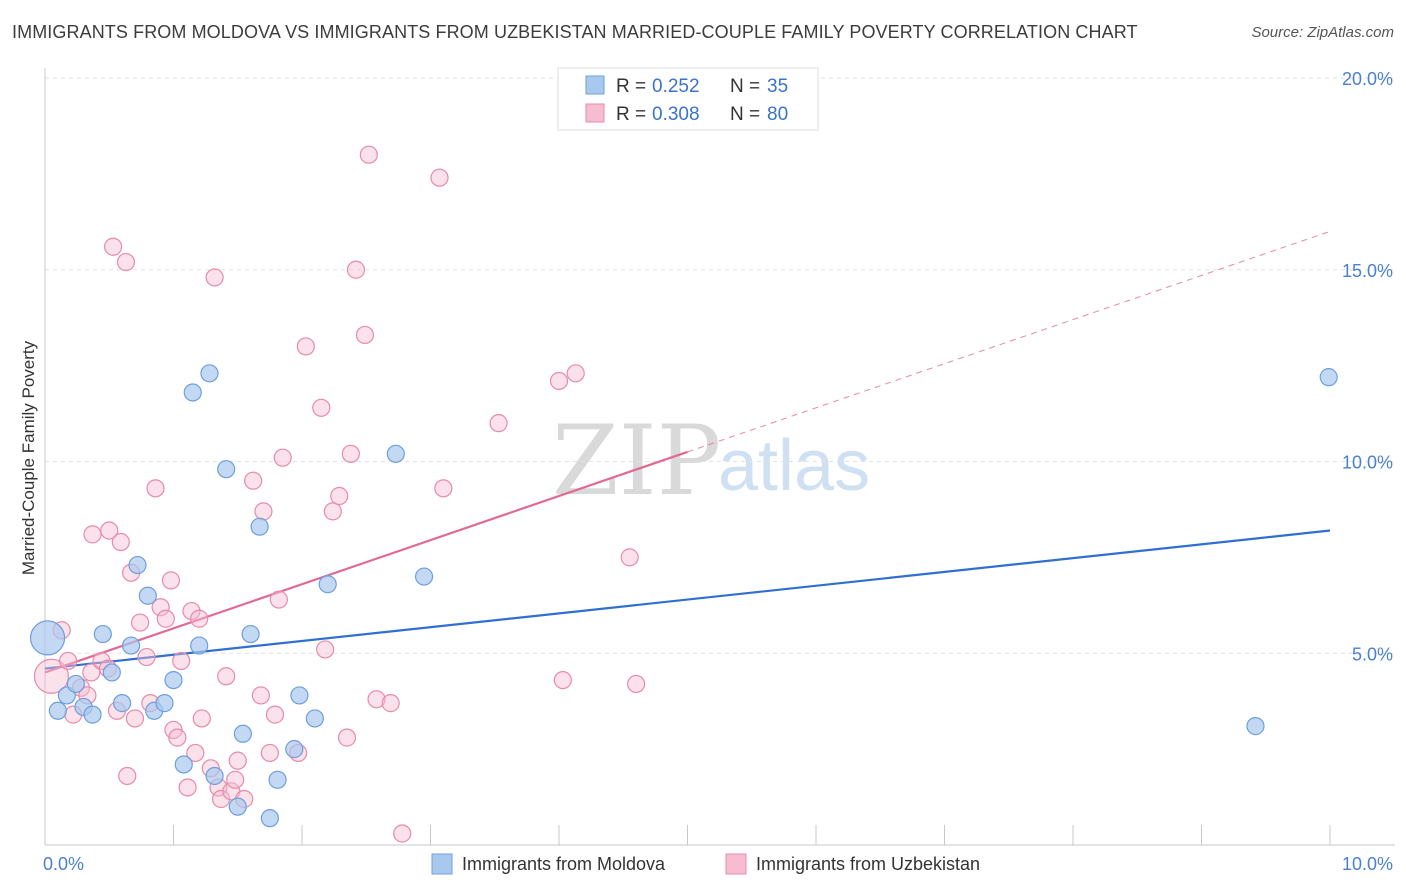 This screenshot has width=1406, height=892. I want to click on y-tick-label: 20.0%, so click(1367, 79).